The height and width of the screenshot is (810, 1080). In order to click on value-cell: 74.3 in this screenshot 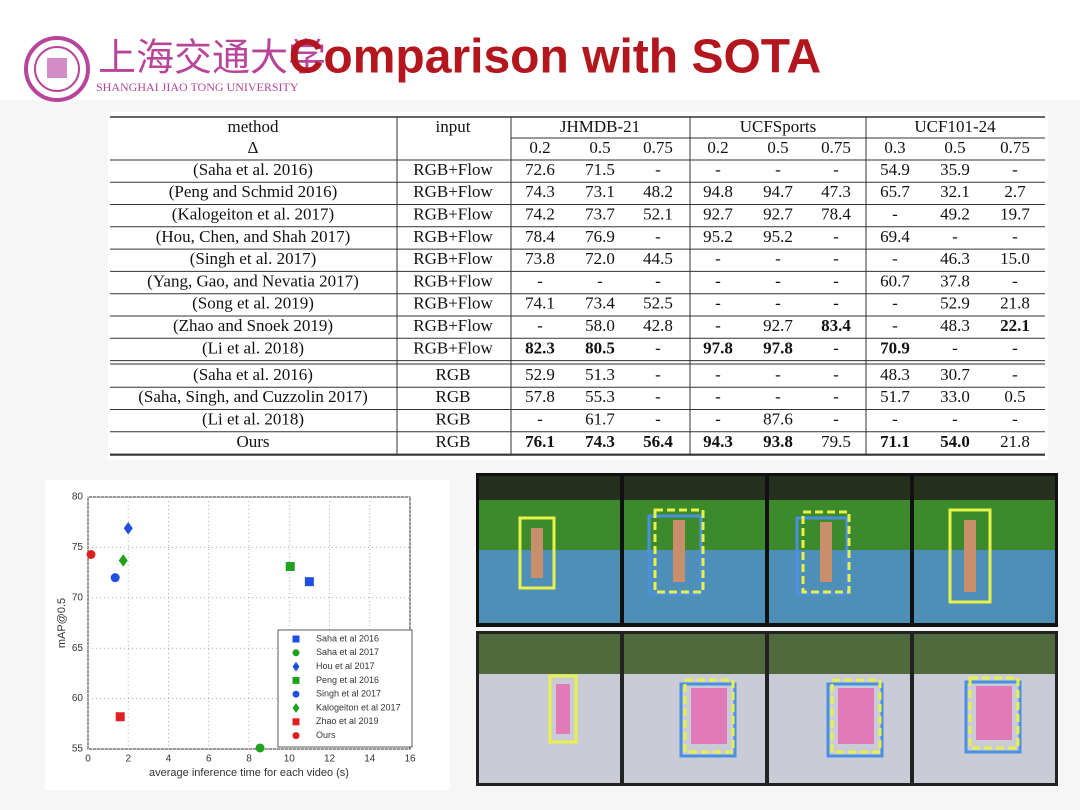, I will do `click(540, 191)`.